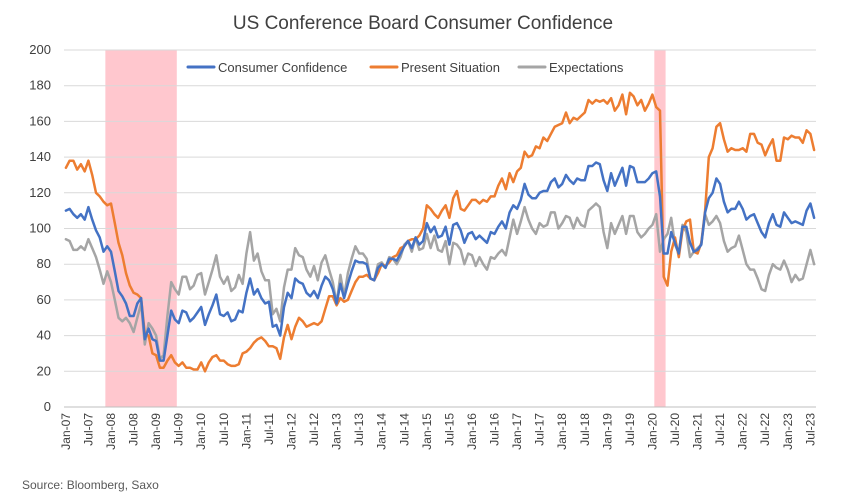 The width and height of the screenshot is (847, 503). Describe the element at coordinates (517, 431) in the screenshot. I see `x-tick-label: Jan-17` at that location.